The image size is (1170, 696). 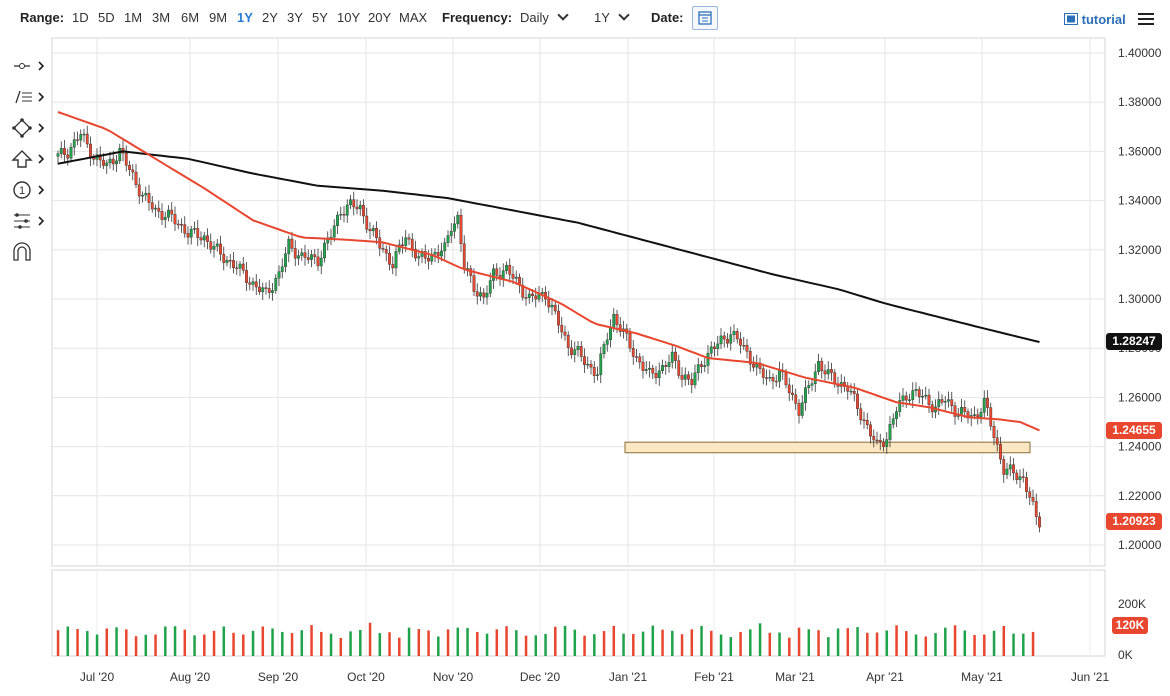 I want to click on range-5d: 5D, so click(x=106, y=17).